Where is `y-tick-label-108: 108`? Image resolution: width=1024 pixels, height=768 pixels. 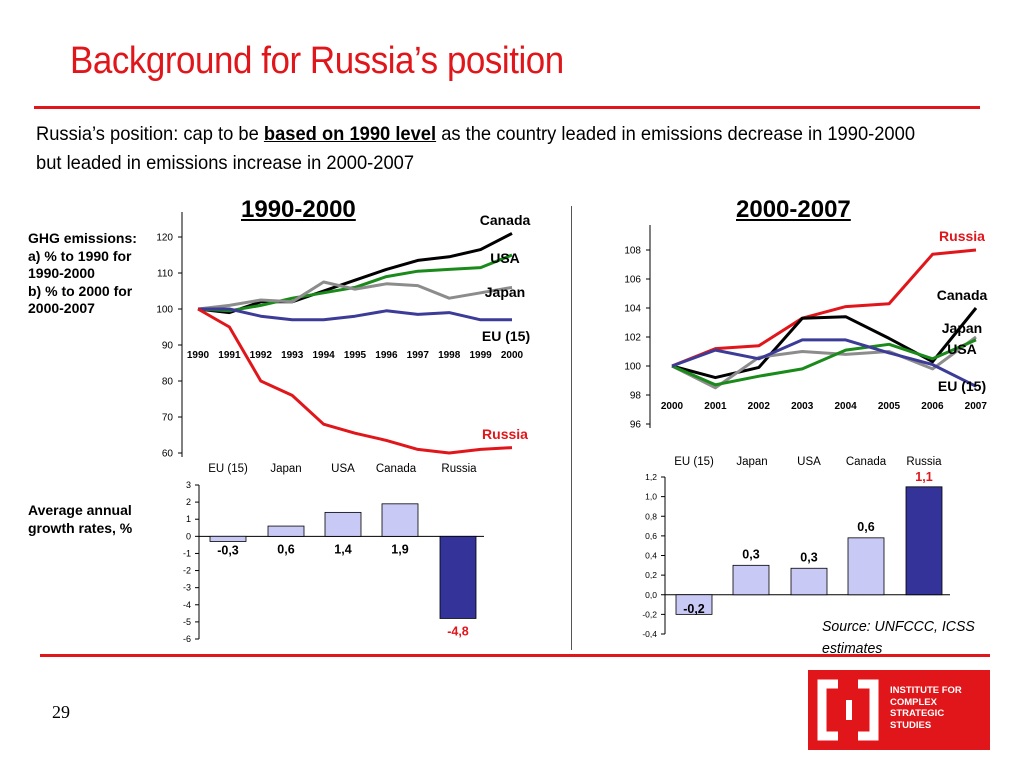 y-tick-label-108: 108 is located at coordinates (632, 251).